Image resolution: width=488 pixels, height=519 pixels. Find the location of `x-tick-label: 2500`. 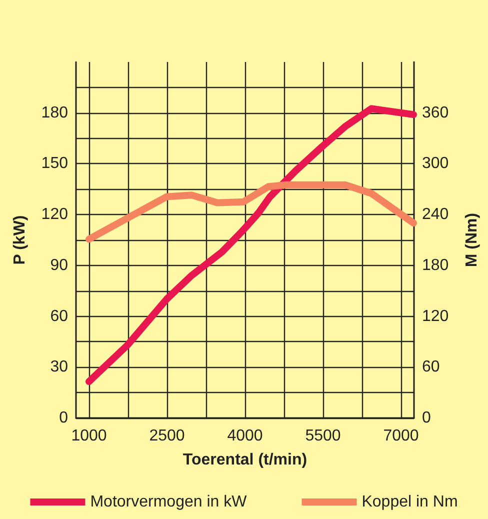

x-tick-label: 2500 is located at coordinates (167, 436).